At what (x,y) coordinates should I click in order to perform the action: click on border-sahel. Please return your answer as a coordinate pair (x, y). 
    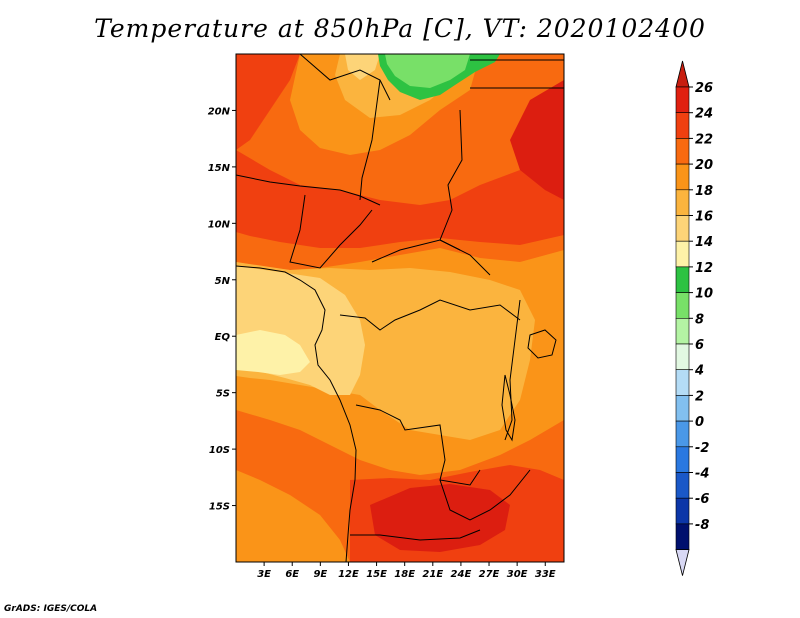
    Looking at the image, I should click on (308, 190).